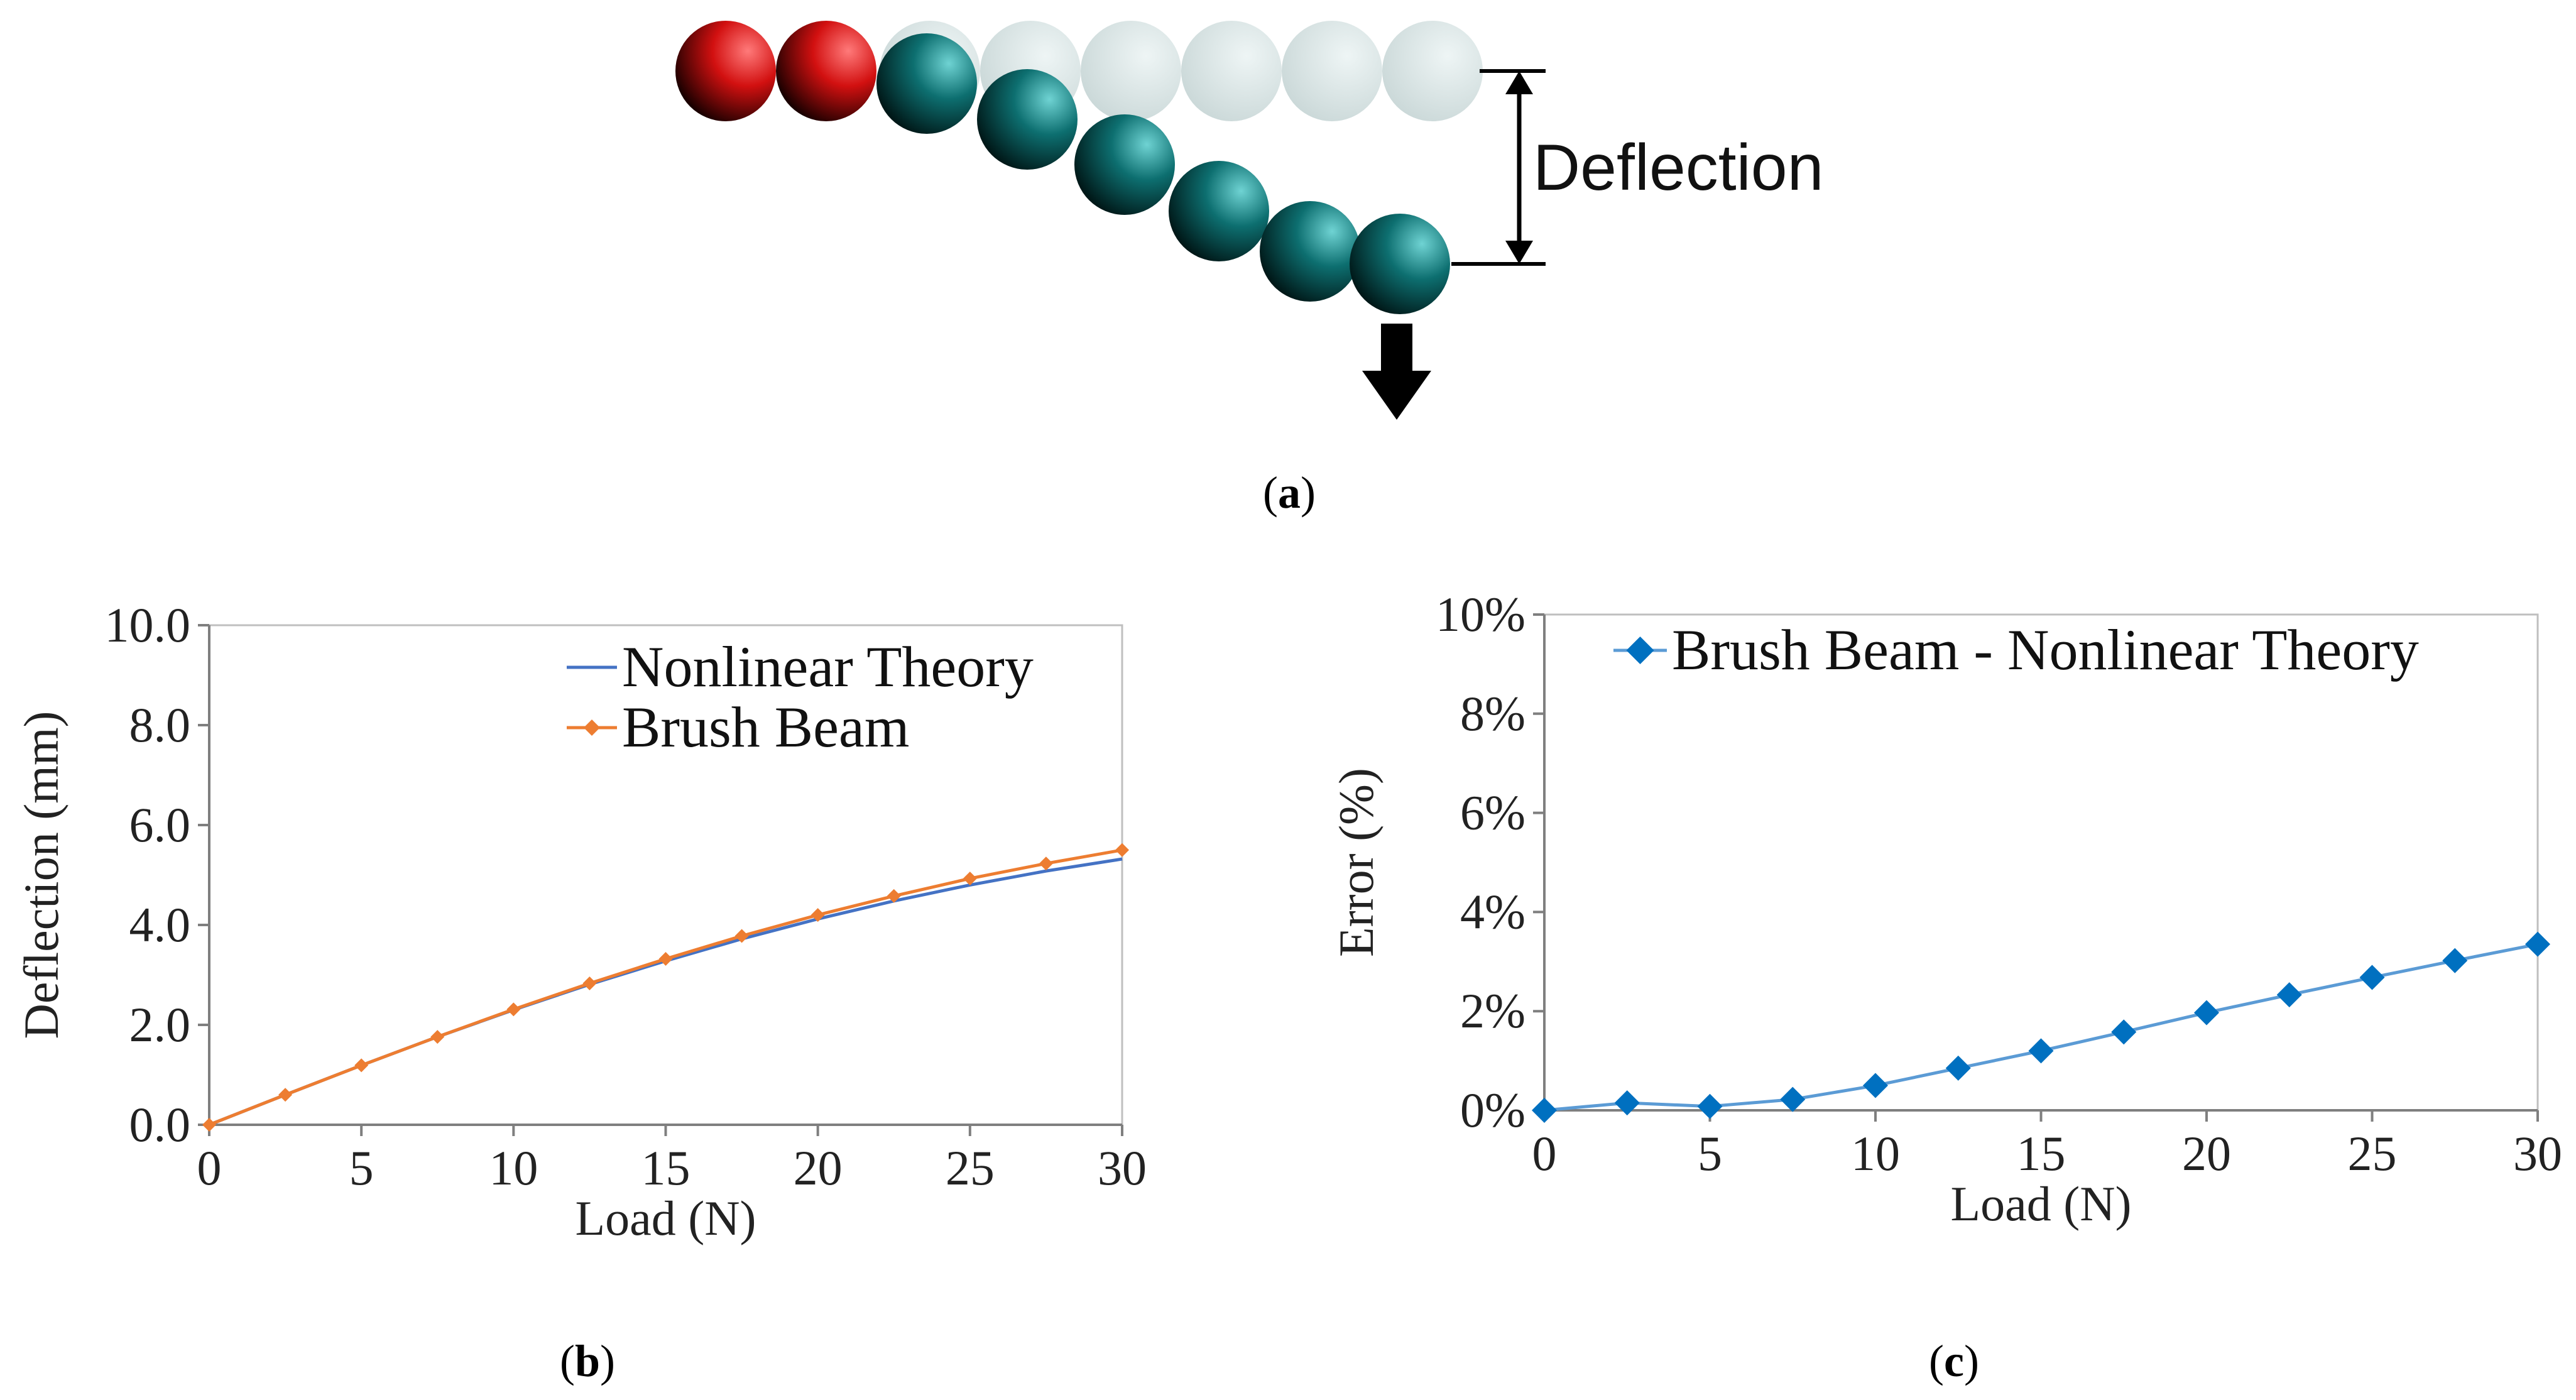  I want to click on y-tick-label: 2.0, so click(160, 1024).